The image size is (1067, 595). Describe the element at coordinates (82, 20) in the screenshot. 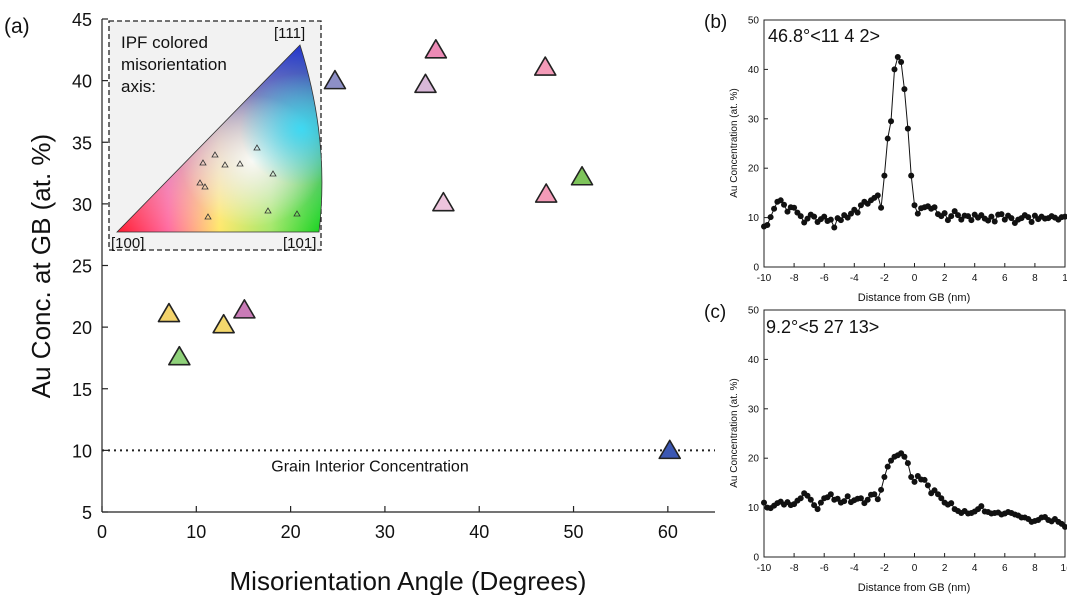

I see `y-tick-label: 45` at that location.